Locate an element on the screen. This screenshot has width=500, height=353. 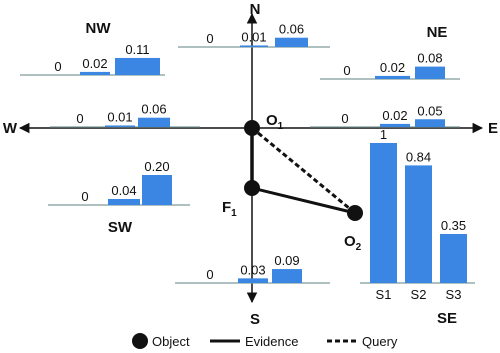
group-label: SE is located at coordinates (447, 318).